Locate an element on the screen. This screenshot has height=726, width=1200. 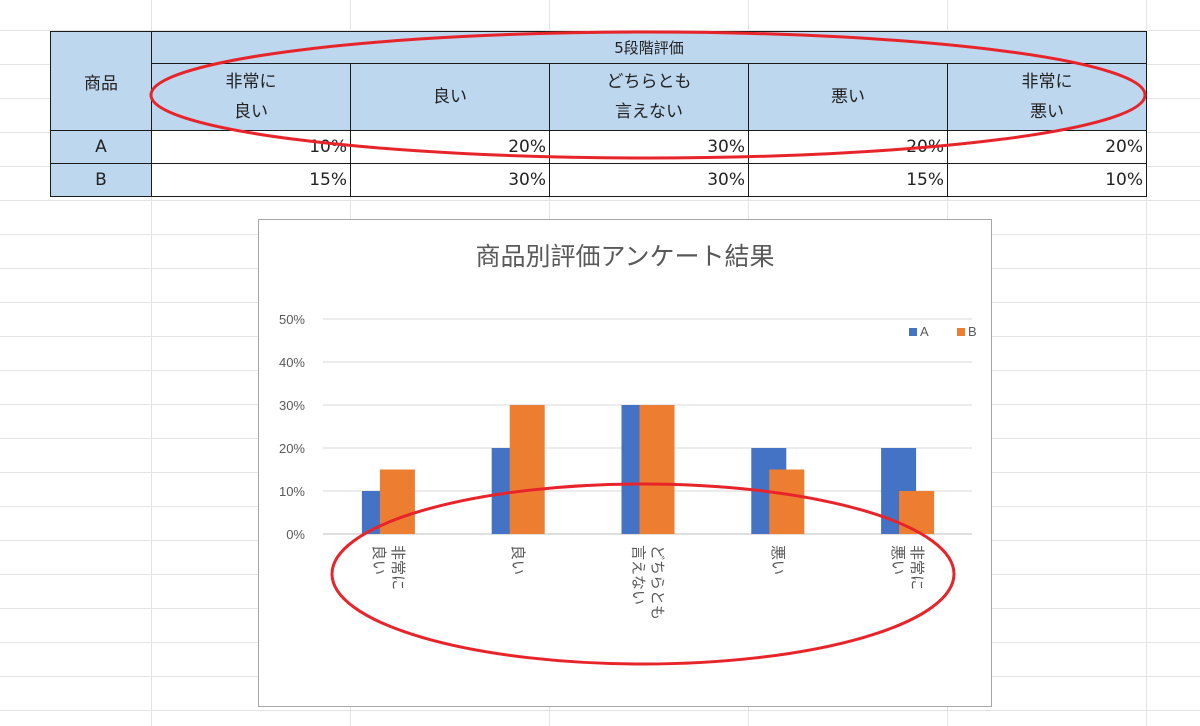
table-row: A 10% 20% 30% 20% 20% is located at coordinates (598, 147).